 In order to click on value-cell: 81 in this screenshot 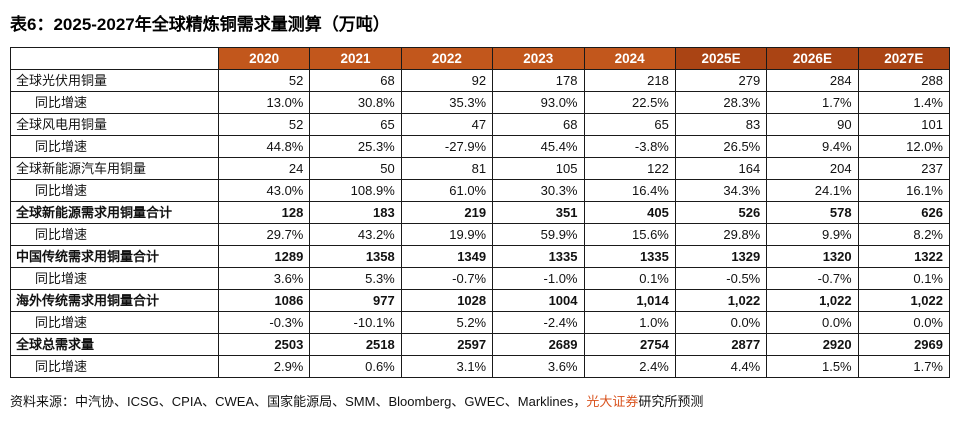, I will do `click(447, 168)`.